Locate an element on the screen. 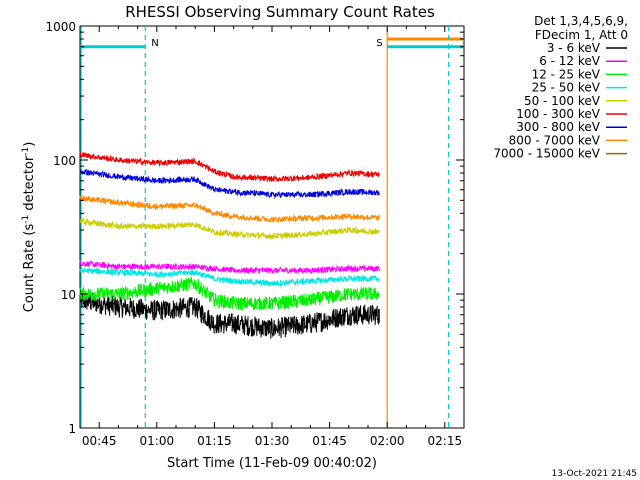  generation-timestamp: 13-Oct-2021 21:45 is located at coordinates (594, 474).